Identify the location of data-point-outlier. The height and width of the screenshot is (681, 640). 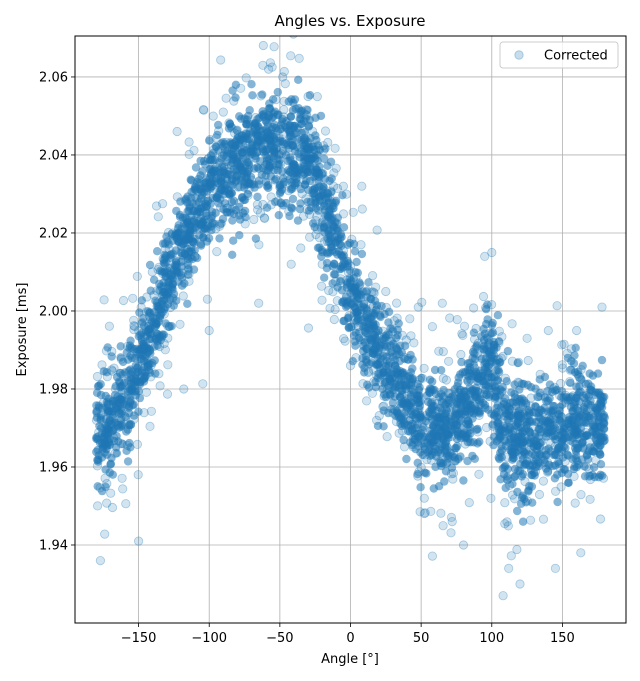
(503, 596).